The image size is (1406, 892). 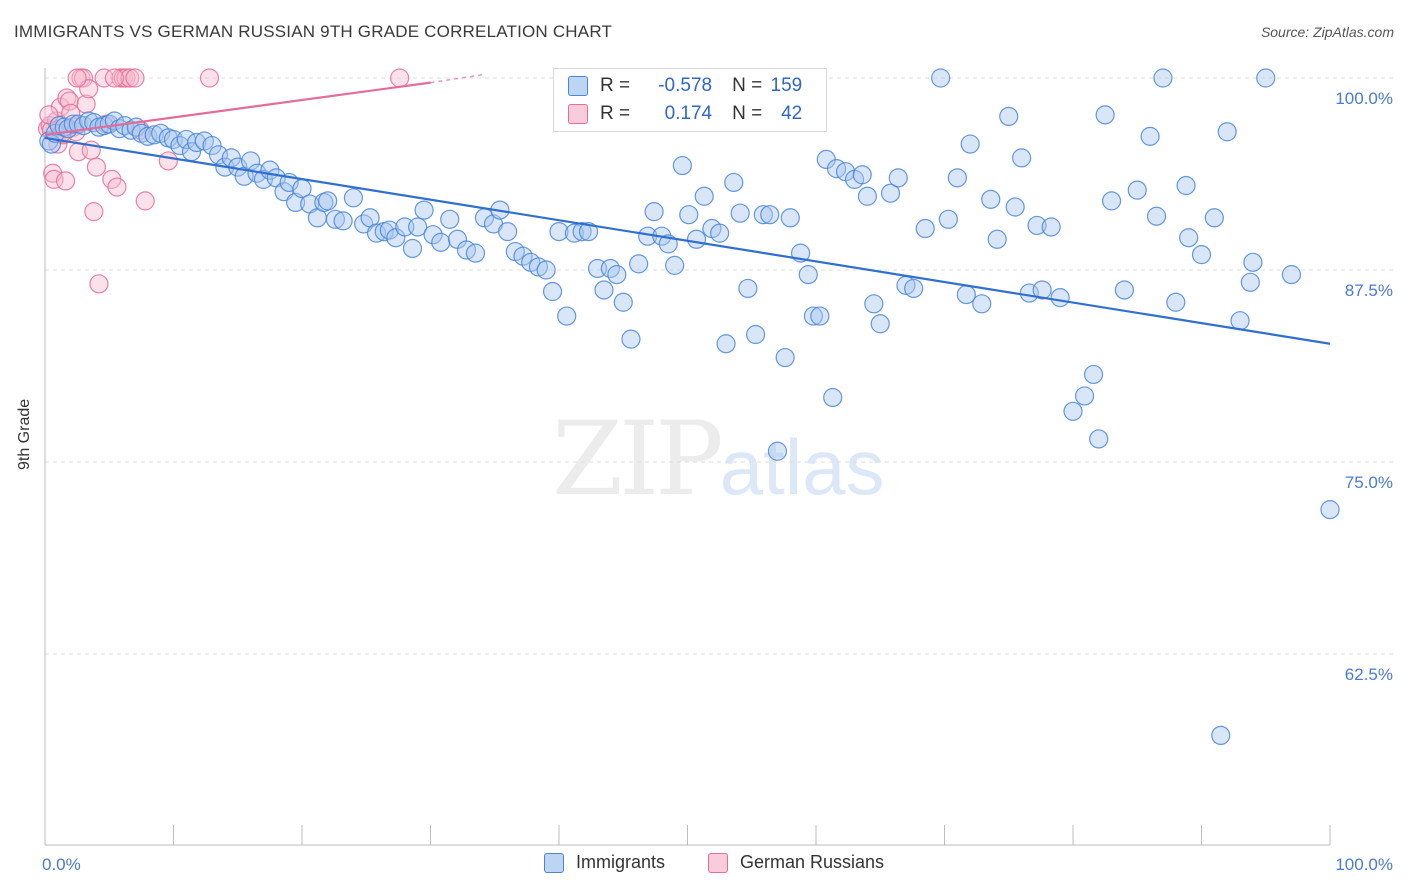 I want to click on trend-line-german-russians, so click(x=237, y=108).